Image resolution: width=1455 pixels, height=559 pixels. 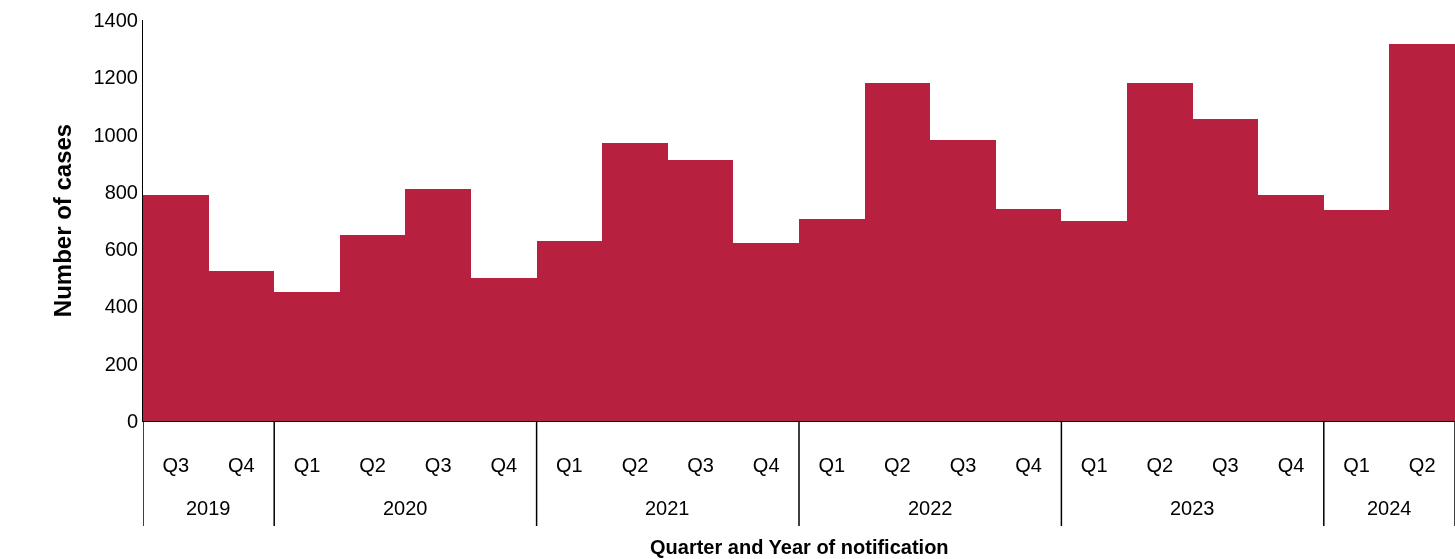 What do you see at coordinates (405, 508) in the screenshot?
I see `text: 2020` at bounding box center [405, 508].